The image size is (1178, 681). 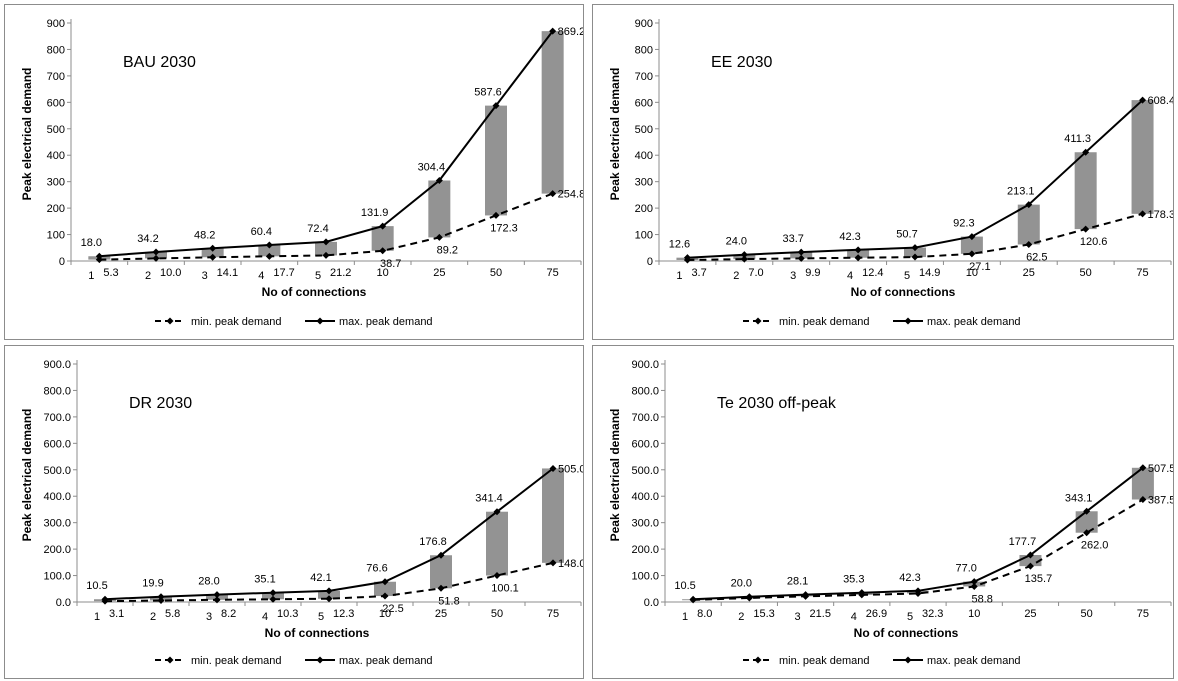 What do you see at coordinates (433, 542) in the screenshot?
I see `data-label-max: 176.8` at bounding box center [433, 542].